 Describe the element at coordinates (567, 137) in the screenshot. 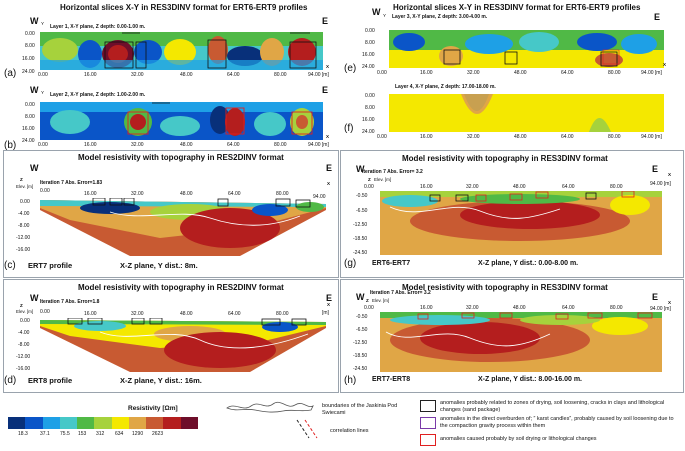

I see `panel-f-x-tick-4: 64.00` at that location.